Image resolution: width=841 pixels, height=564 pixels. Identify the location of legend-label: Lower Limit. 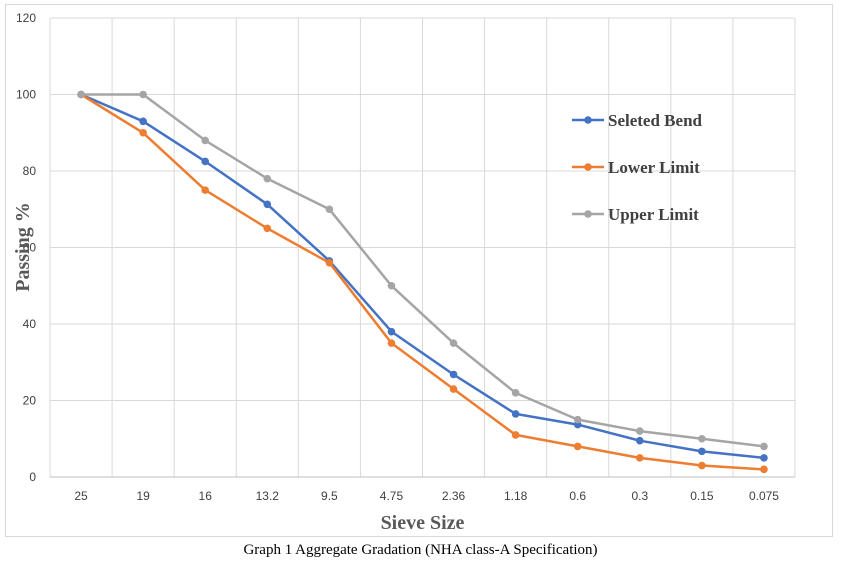
(654, 167).